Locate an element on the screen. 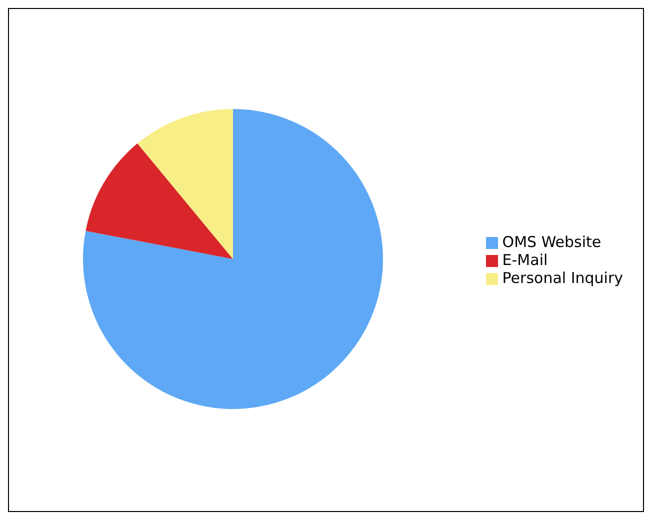 Image resolution: width=652 pixels, height=520 pixels. legend-label: Personal Inquiry is located at coordinates (562, 278).